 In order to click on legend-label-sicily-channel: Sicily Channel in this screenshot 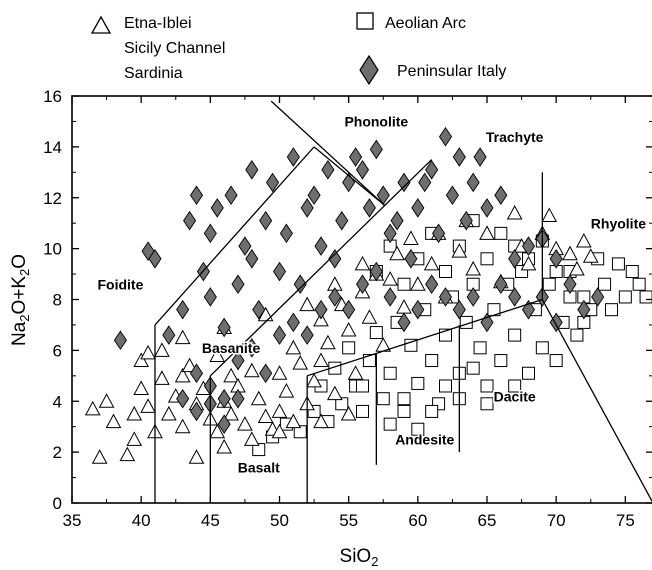, I will do `click(174, 48)`.